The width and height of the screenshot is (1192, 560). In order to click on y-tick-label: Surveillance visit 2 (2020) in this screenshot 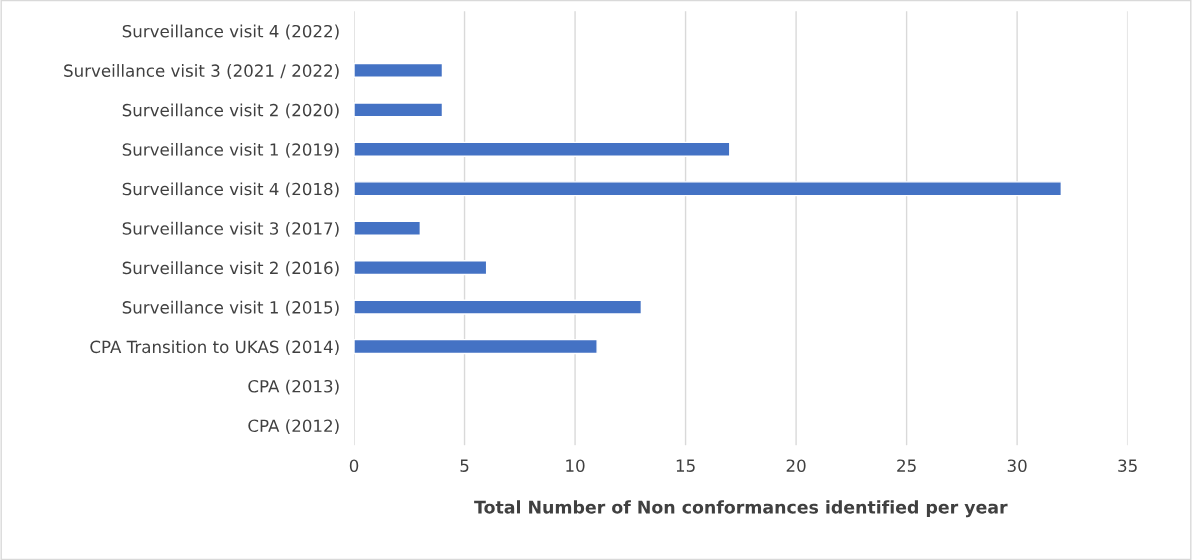, I will do `click(230, 111)`.